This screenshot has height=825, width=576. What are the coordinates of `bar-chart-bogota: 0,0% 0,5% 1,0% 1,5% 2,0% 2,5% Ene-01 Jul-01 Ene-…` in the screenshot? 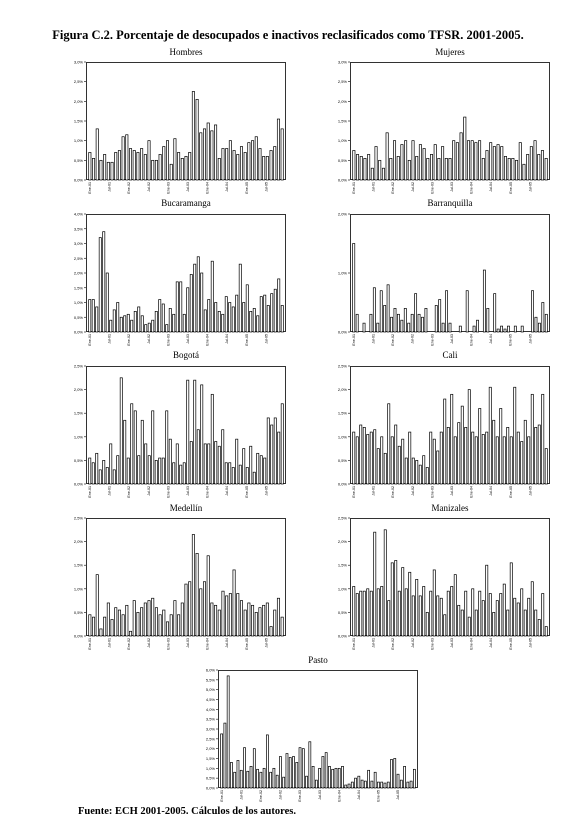 It's located at (180, 431).